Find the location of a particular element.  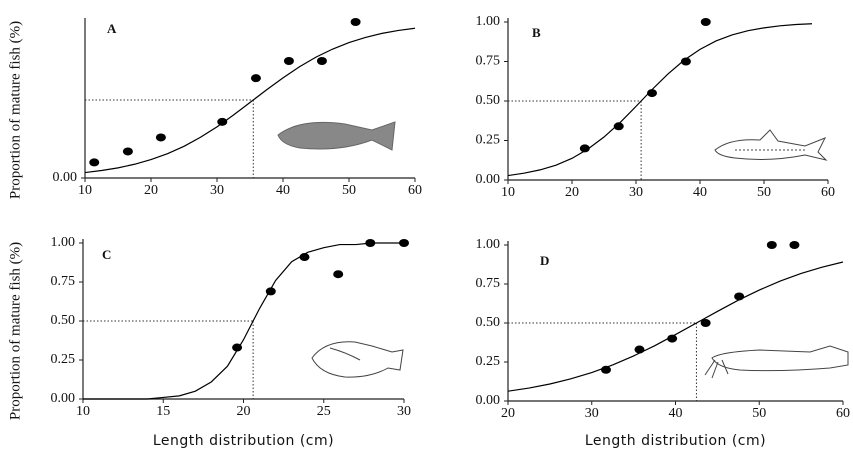

x-tick-label: 25 is located at coordinates (324, 411).